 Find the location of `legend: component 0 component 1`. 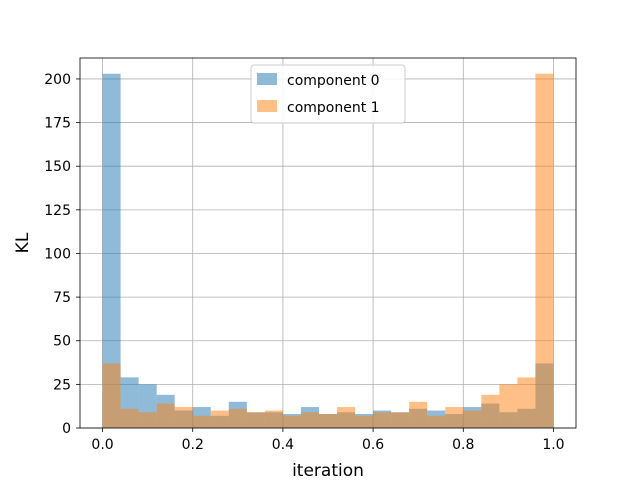

legend: component 0 component 1 is located at coordinates (328, 94).